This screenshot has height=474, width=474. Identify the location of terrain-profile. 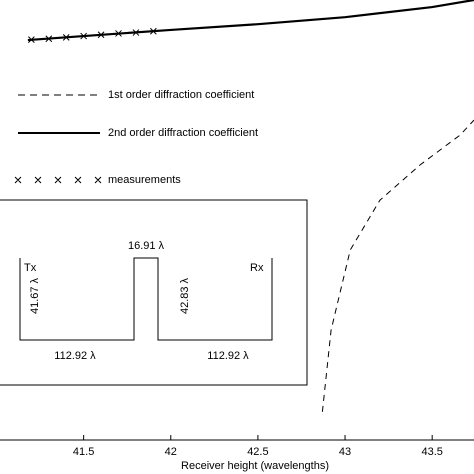
(146, 299).